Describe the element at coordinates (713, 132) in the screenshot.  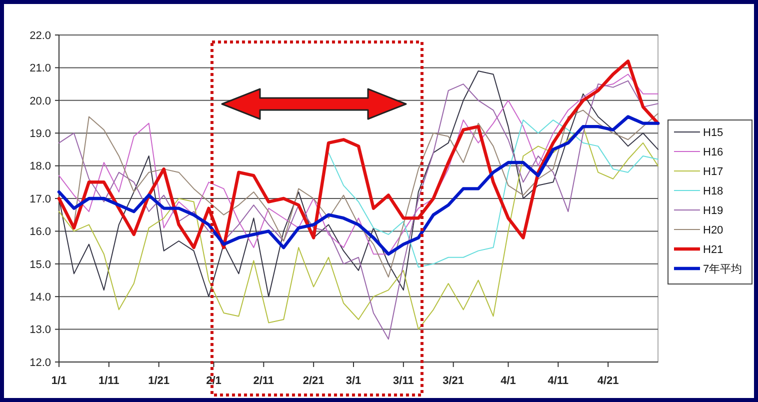
I see `legend-label: H15` at that location.